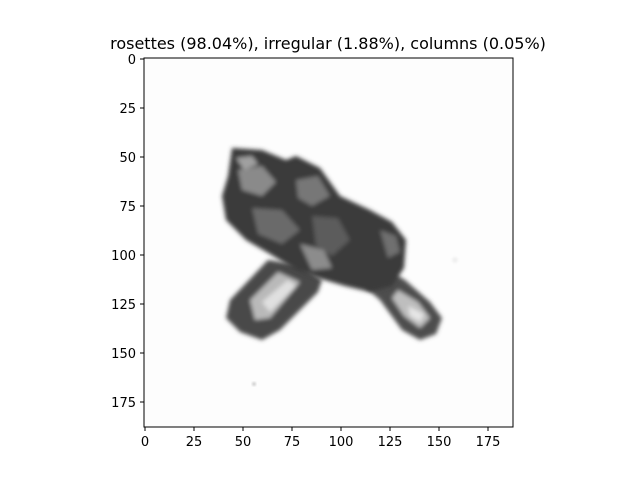  I want to click on y-tick-label: 175, so click(123, 403).